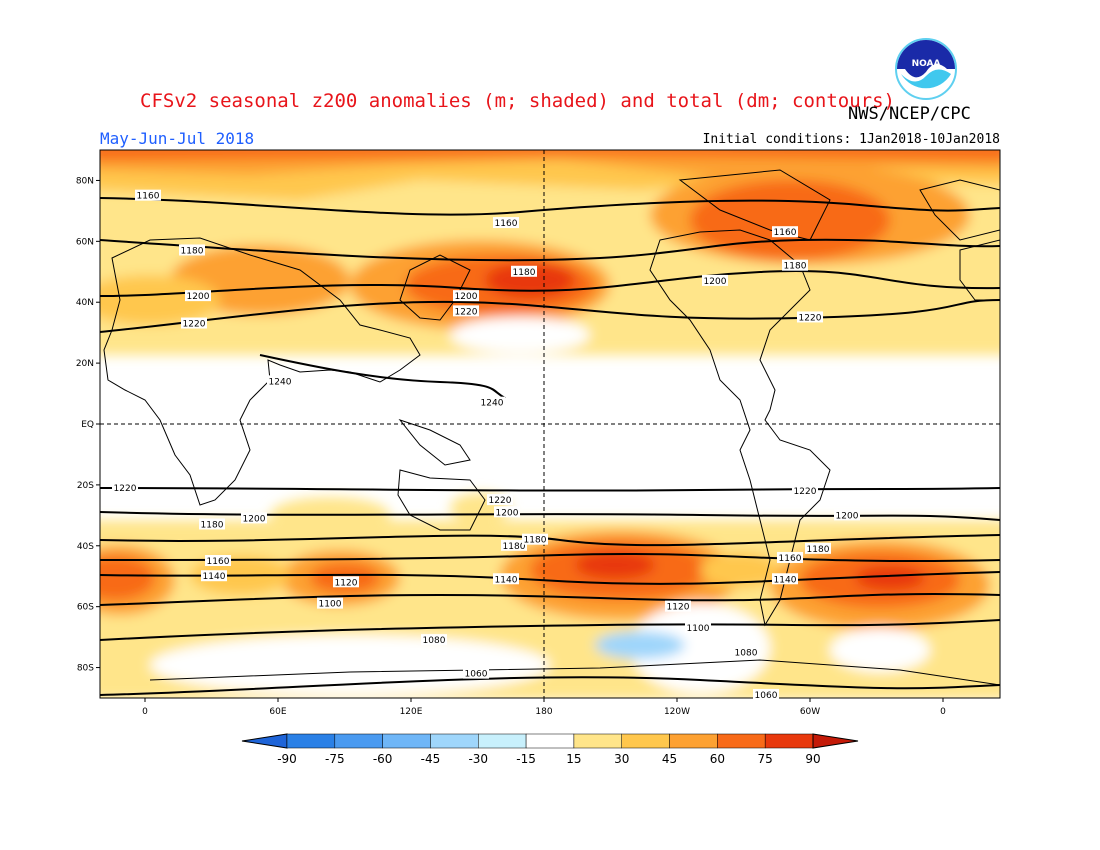 This screenshot has width=1100, height=850. I want to click on contour-label: 1100, so click(698, 627).